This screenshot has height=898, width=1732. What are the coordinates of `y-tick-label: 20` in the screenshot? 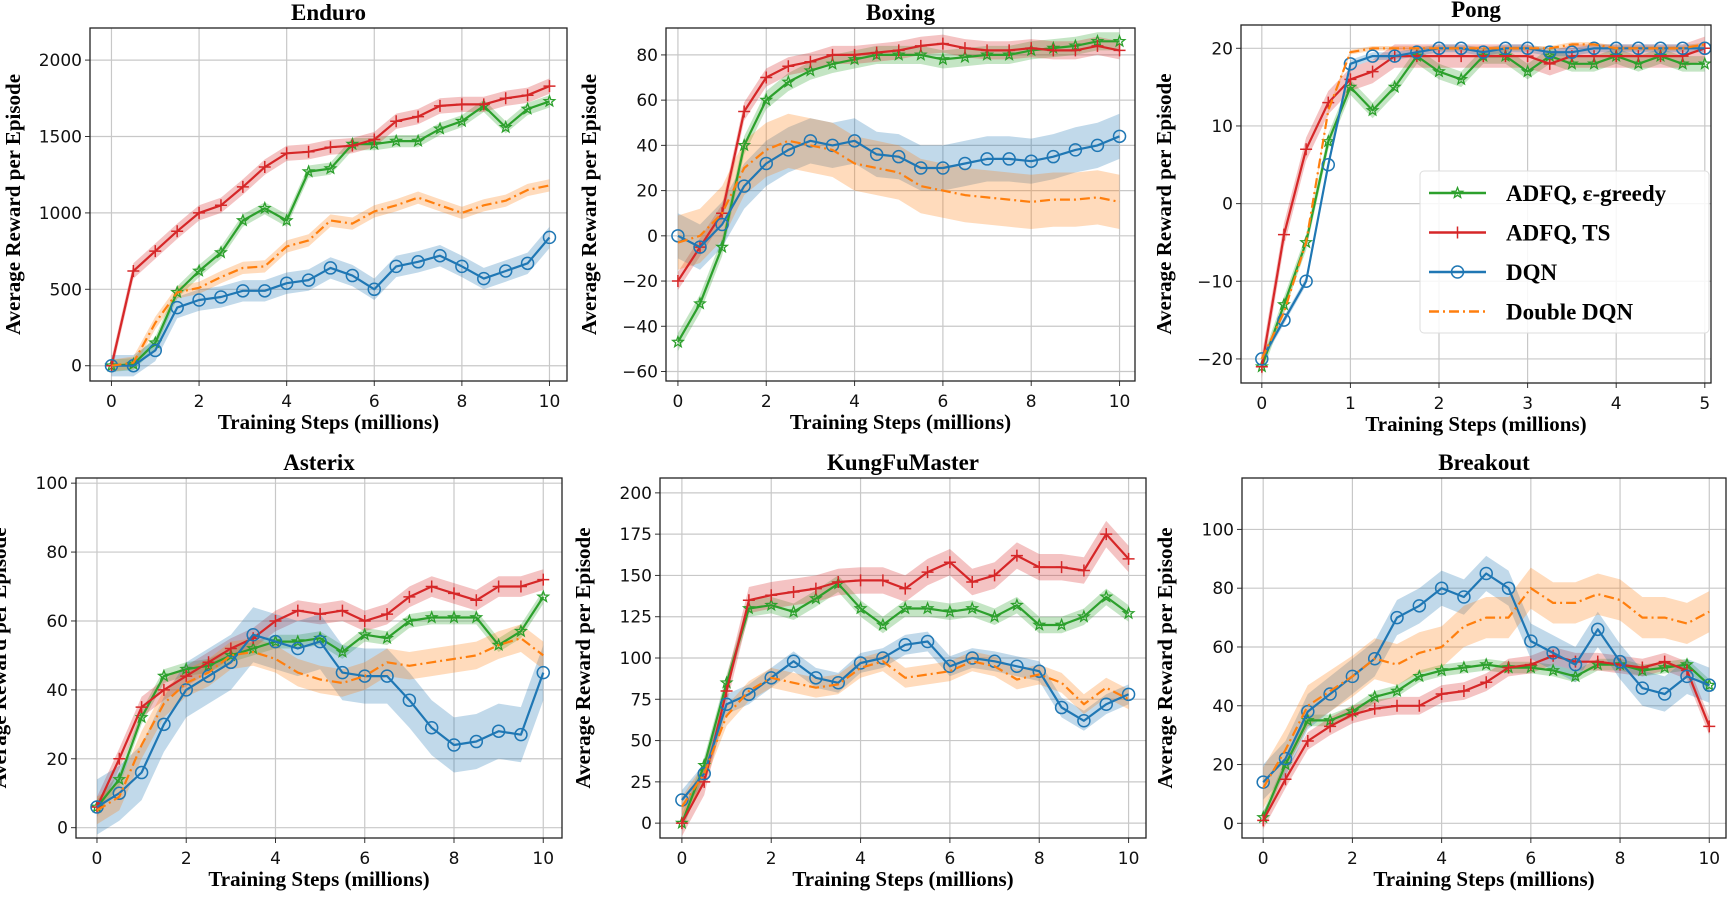 It's located at (1222, 49).